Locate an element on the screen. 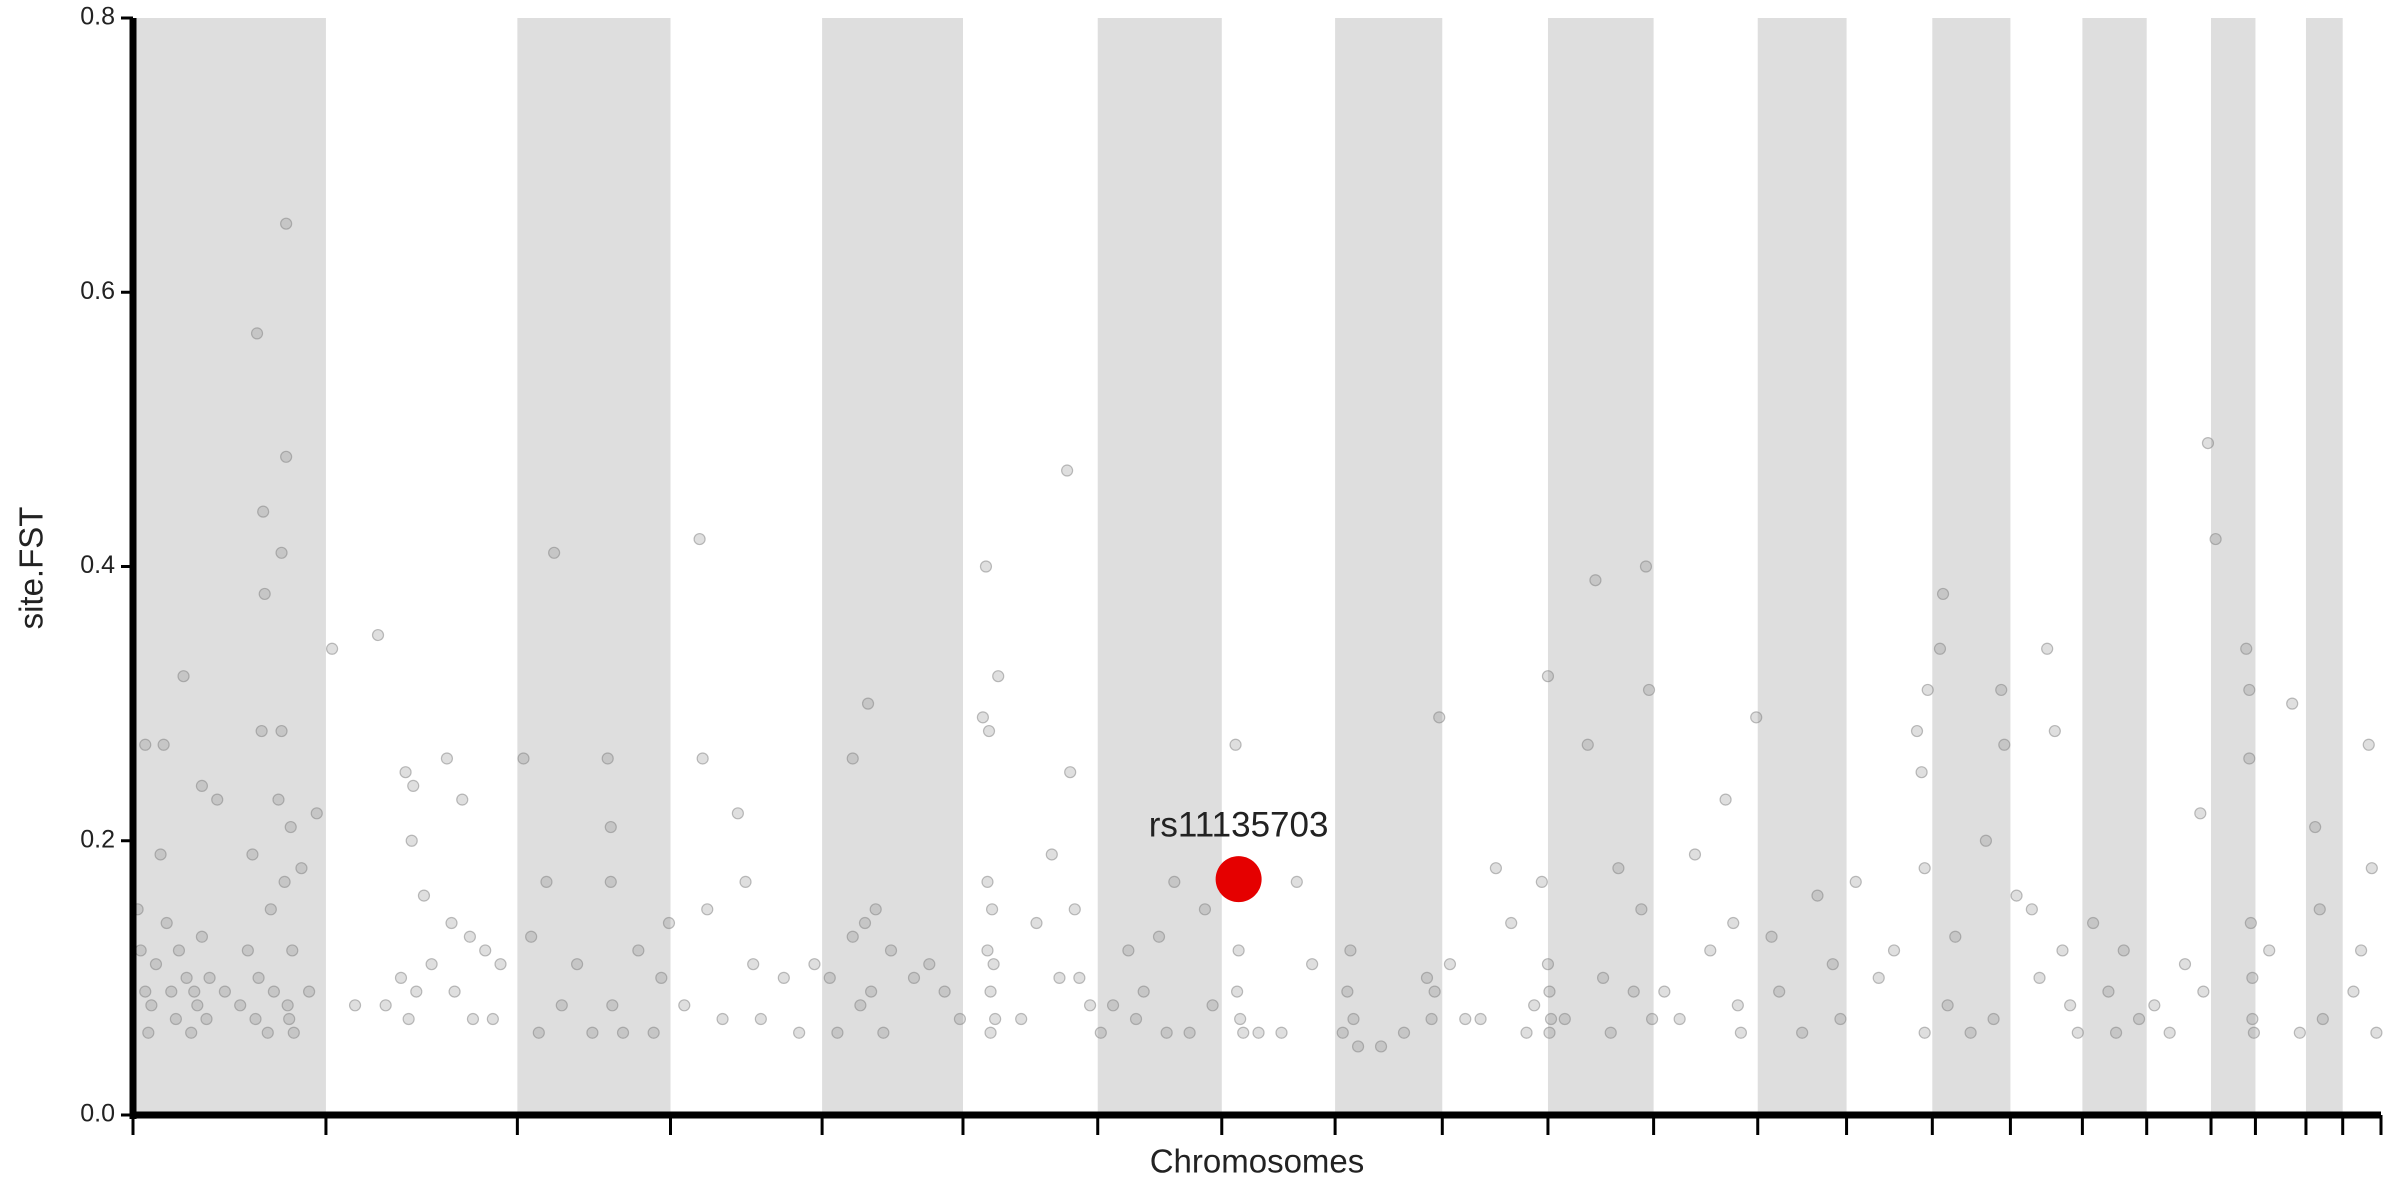 The width and height of the screenshot is (2400, 1200). y-tick-label: 0.6 is located at coordinates (97, 291).